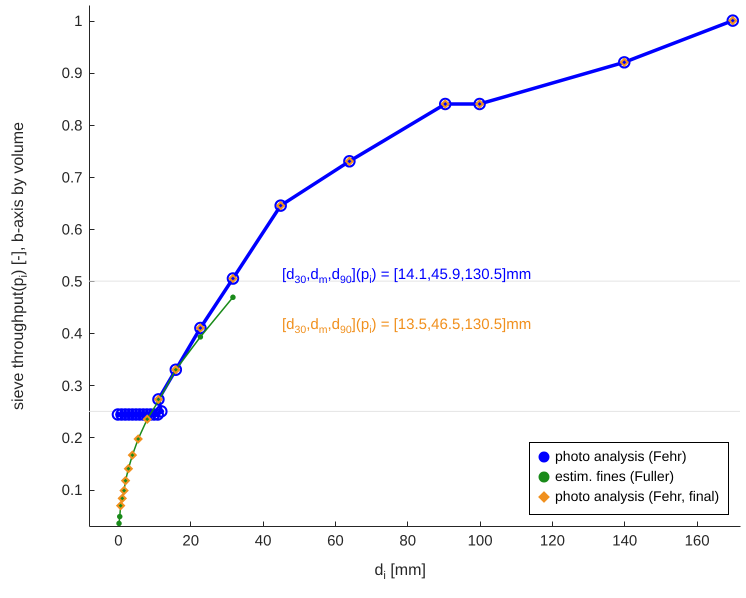 The width and height of the screenshot is (746, 598). What do you see at coordinates (72, 491) in the screenshot?
I see `y-tick-label: 0.1` at bounding box center [72, 491].